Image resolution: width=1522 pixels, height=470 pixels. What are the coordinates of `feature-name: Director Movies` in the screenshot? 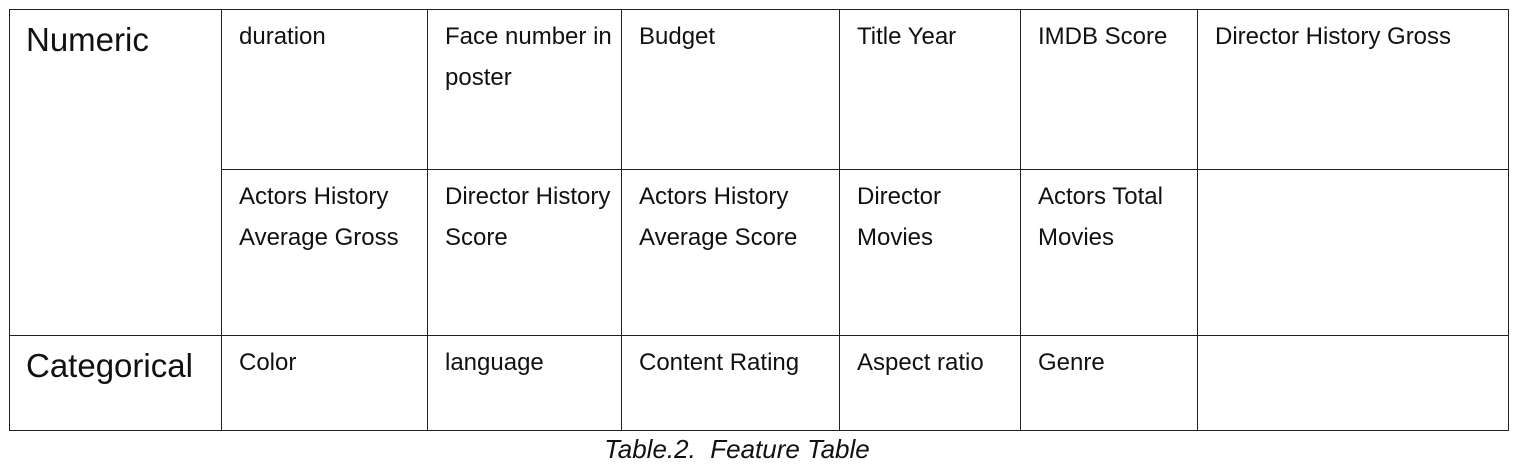 It's located at (899, 217).